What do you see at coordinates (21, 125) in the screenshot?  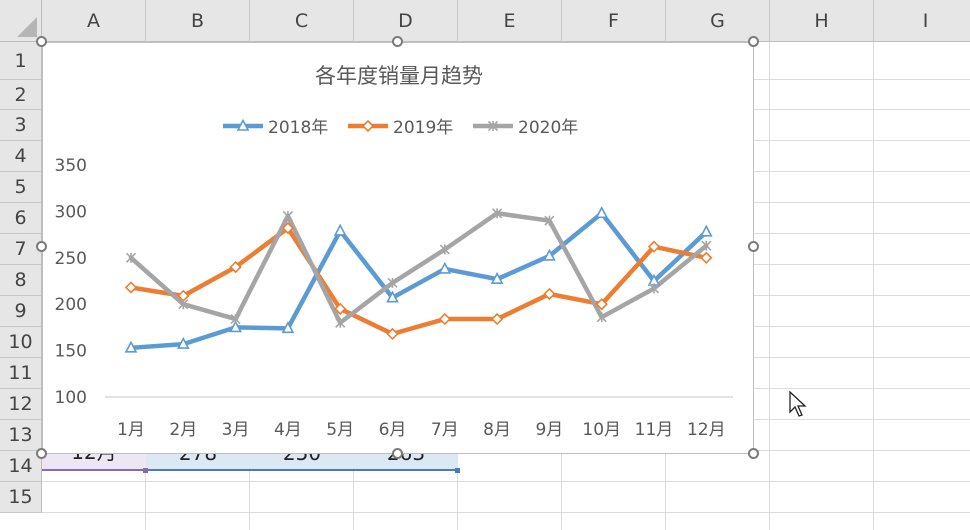 I see `row-header-3: 3` at bounding box center [21, 125].